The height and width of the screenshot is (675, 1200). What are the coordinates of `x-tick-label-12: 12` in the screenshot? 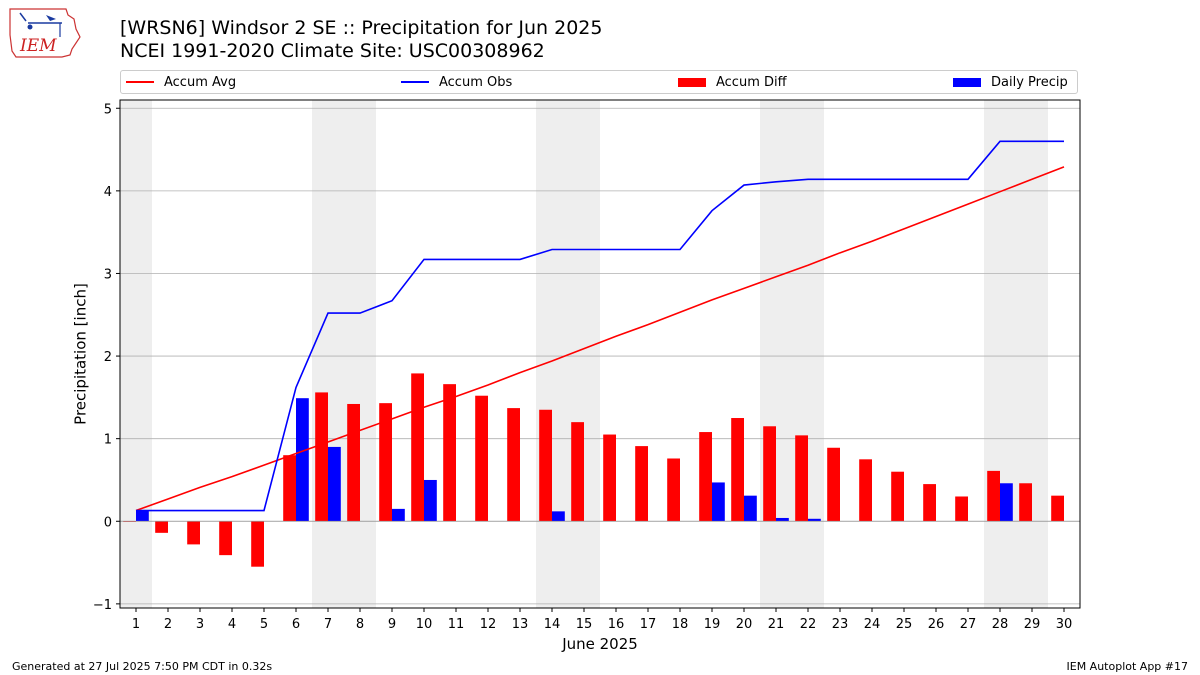 It's located at (488, 624).